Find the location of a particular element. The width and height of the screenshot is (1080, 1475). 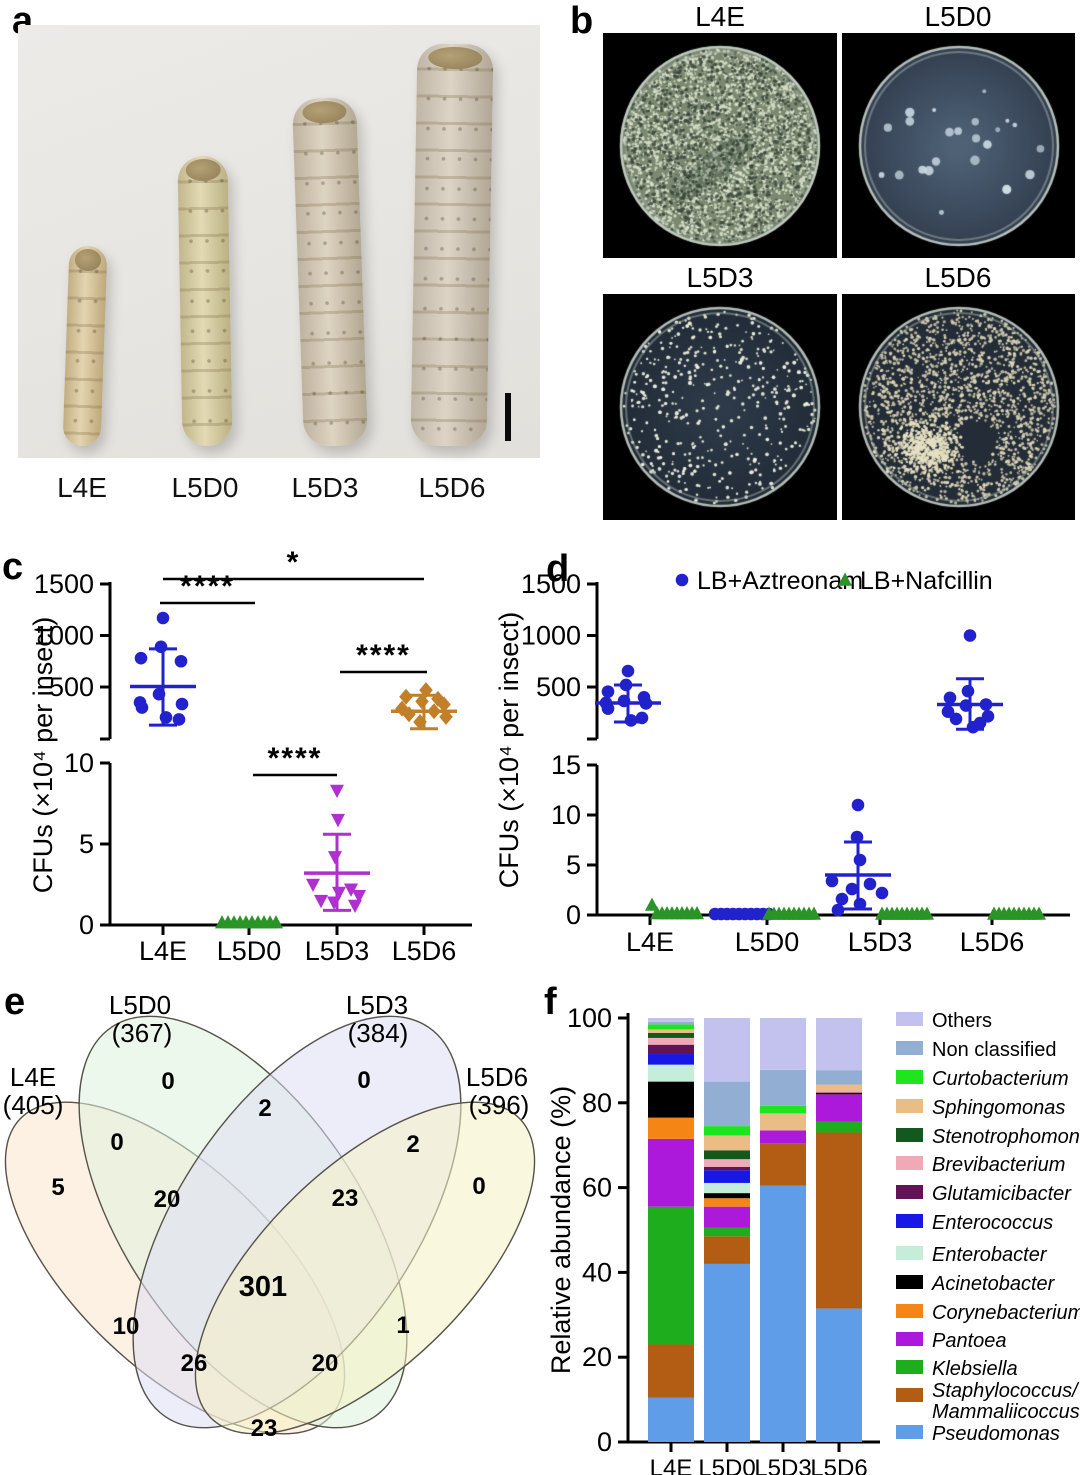

specimen-label-l4e: L4E is located at coordinates (82, 487).